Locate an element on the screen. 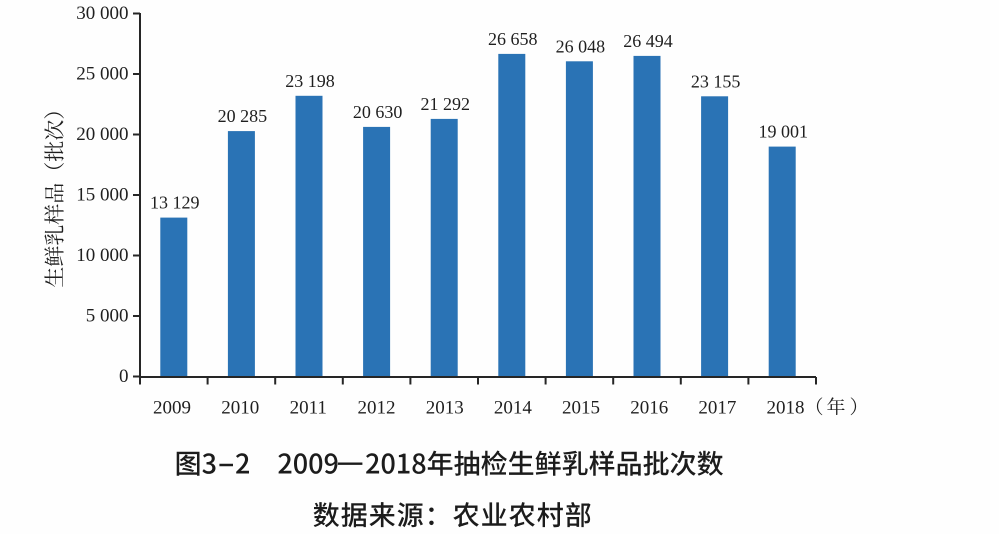  svg-text: 2010 is located at coordinates (240, 408).